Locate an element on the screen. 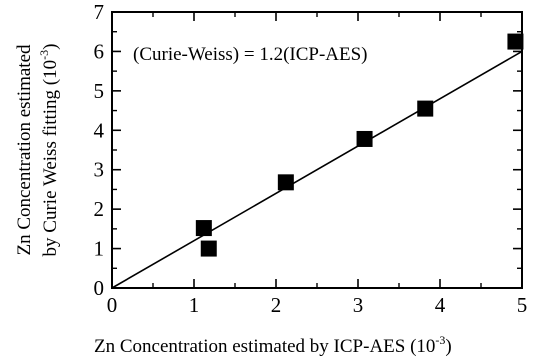 This screenshot has width=542, height=364. y-tick-label: 6 is located at coordinates (99, 51).